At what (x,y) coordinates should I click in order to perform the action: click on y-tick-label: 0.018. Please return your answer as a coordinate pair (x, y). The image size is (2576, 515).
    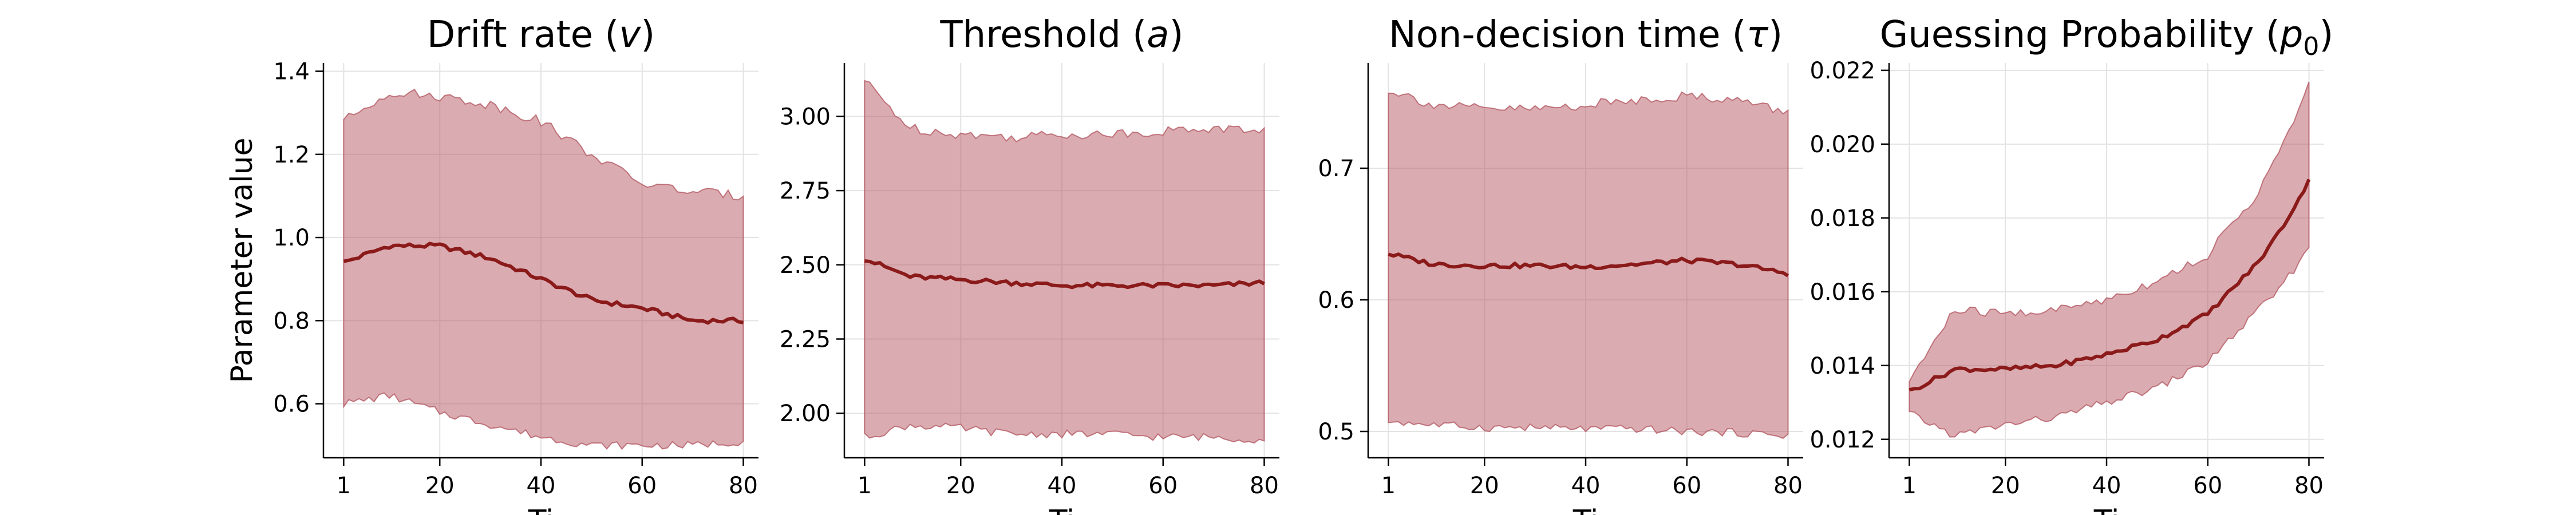
    Looking at the image, I should click on (1842, 218).